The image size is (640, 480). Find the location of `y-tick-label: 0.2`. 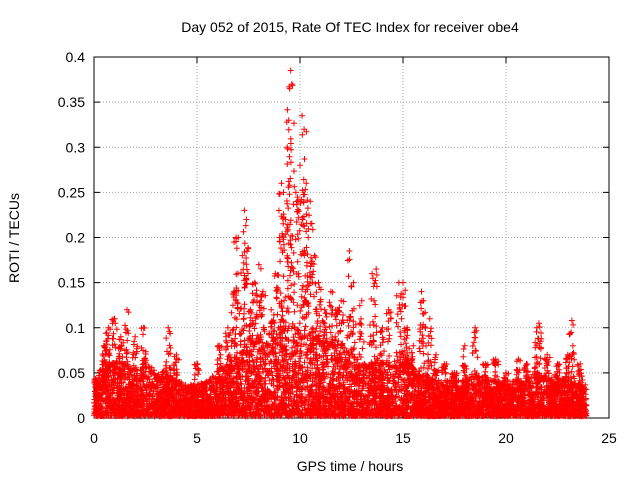

y-tick-label: 0.2 is located at coordinates (76, 238).